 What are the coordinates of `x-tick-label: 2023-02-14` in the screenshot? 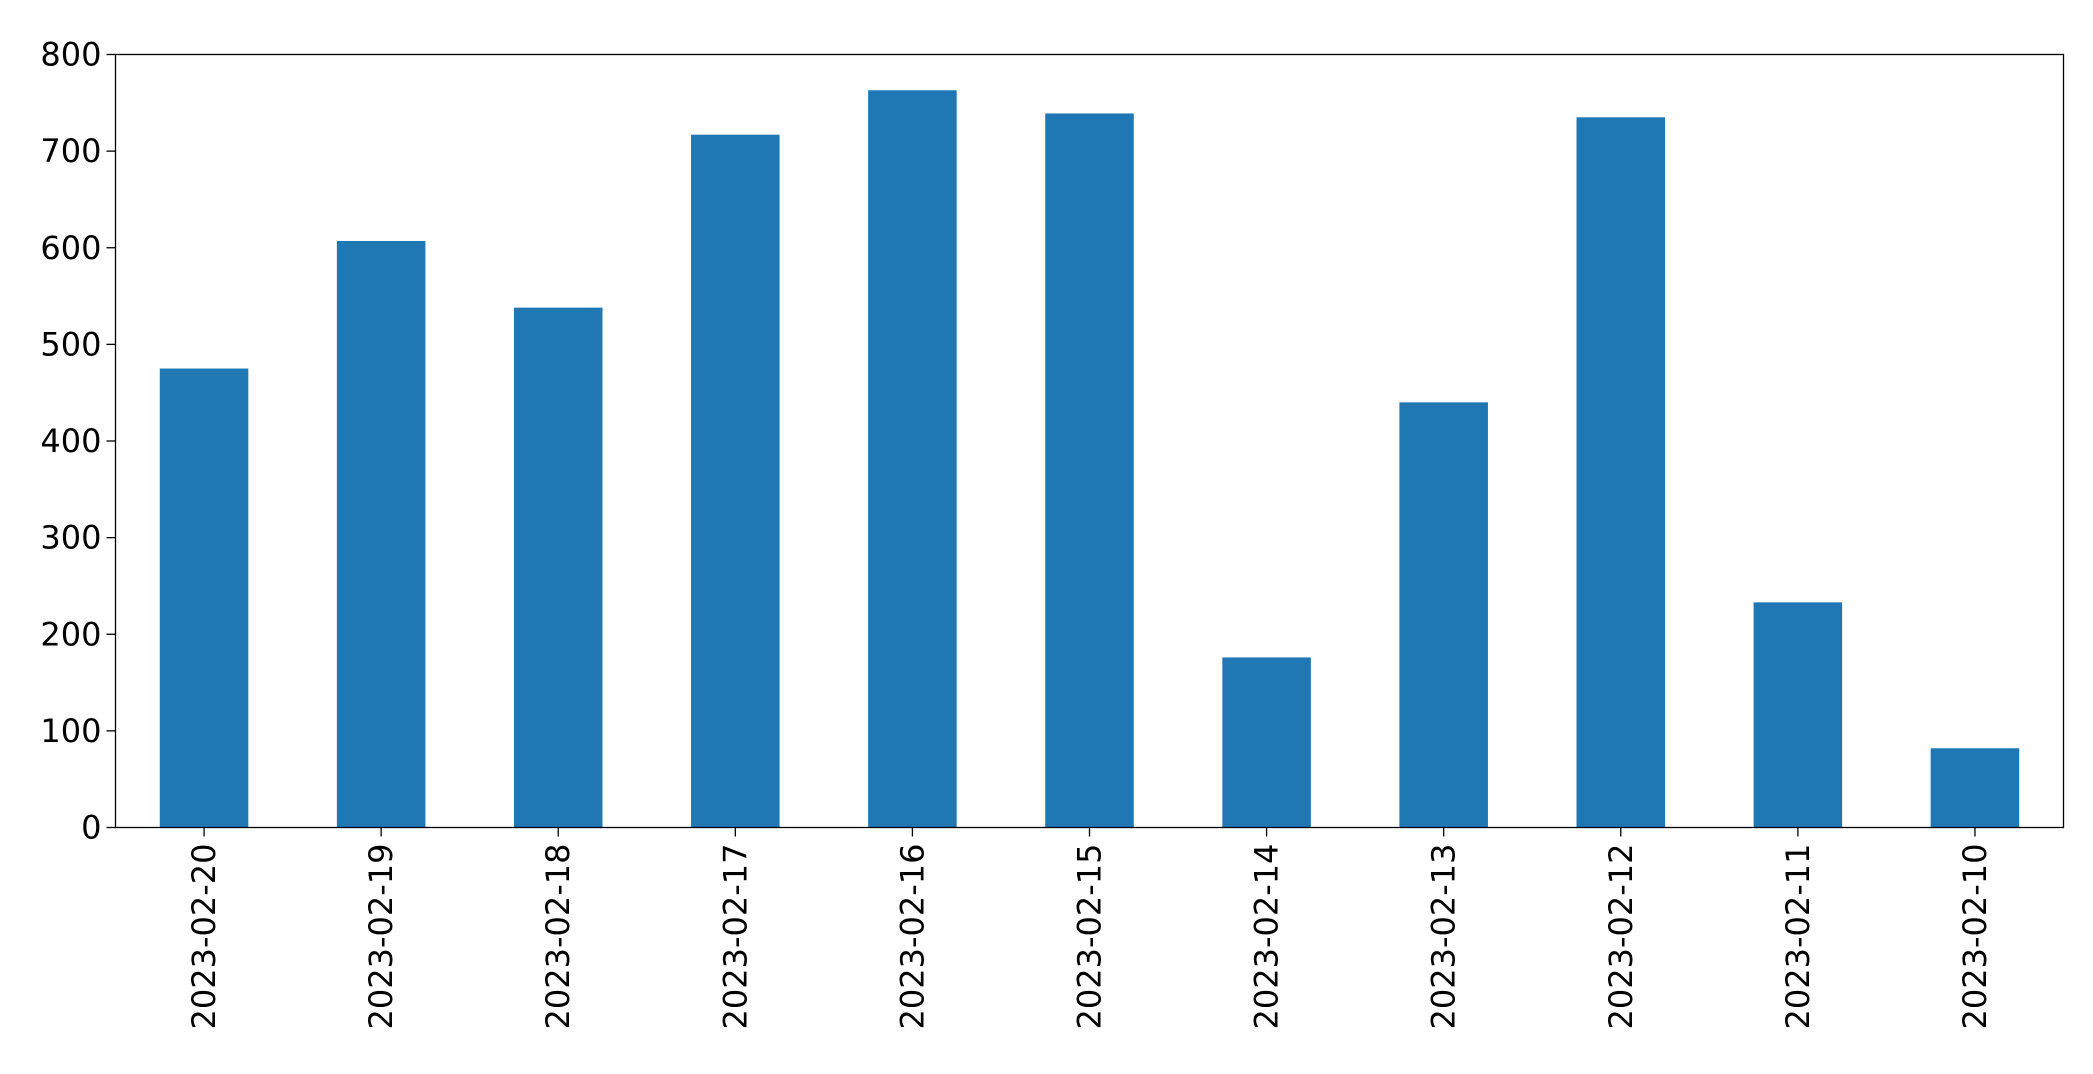 It's located at (1267, 937).